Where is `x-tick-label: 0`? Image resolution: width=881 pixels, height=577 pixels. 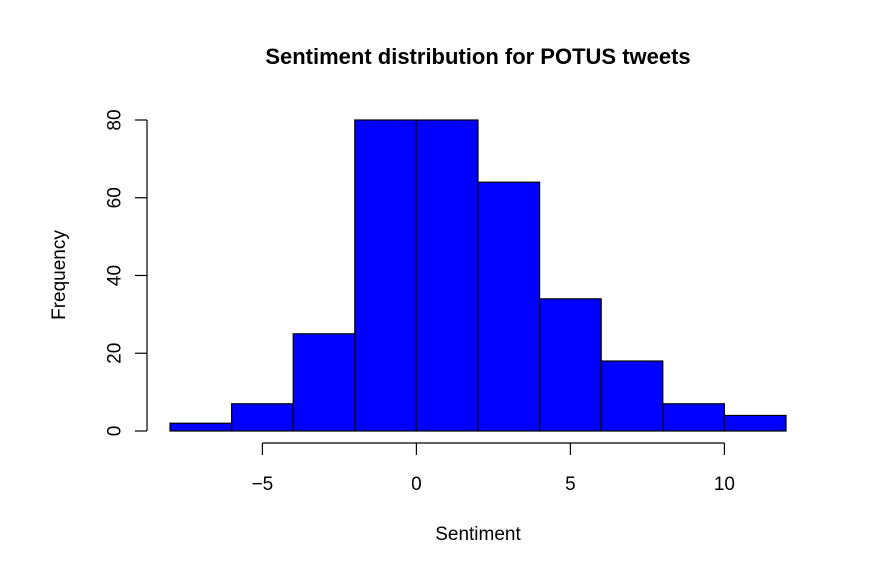 x-tick-label: 0 is located at coordinates (416, 484).